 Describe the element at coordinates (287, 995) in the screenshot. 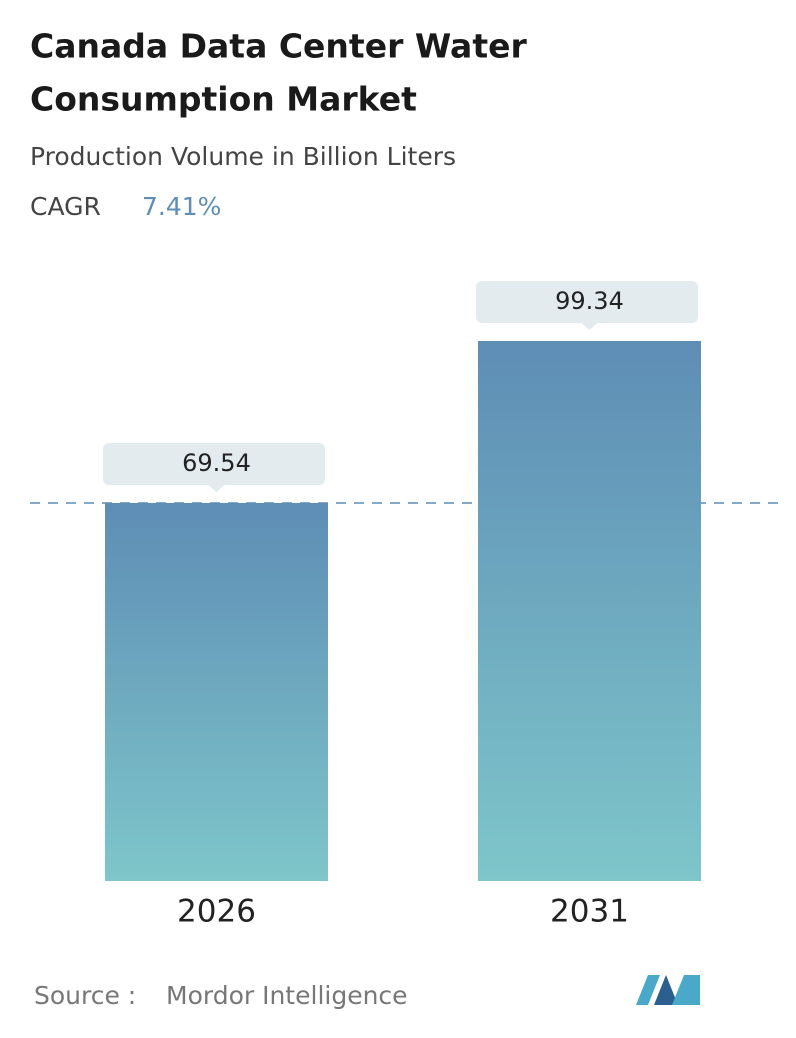

I see `source: Mordor Intelligence` at that location.